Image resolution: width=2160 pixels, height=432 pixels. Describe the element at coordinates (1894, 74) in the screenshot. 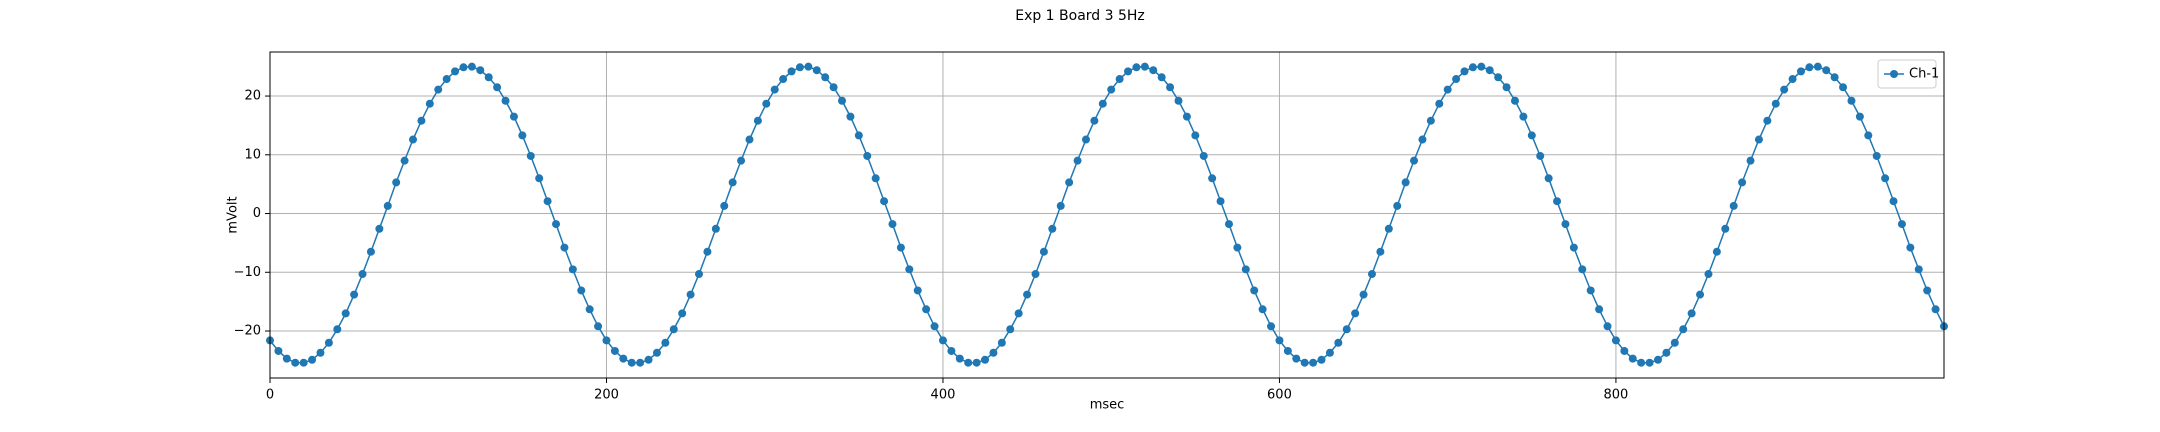

I see `legend-marker` at that location.